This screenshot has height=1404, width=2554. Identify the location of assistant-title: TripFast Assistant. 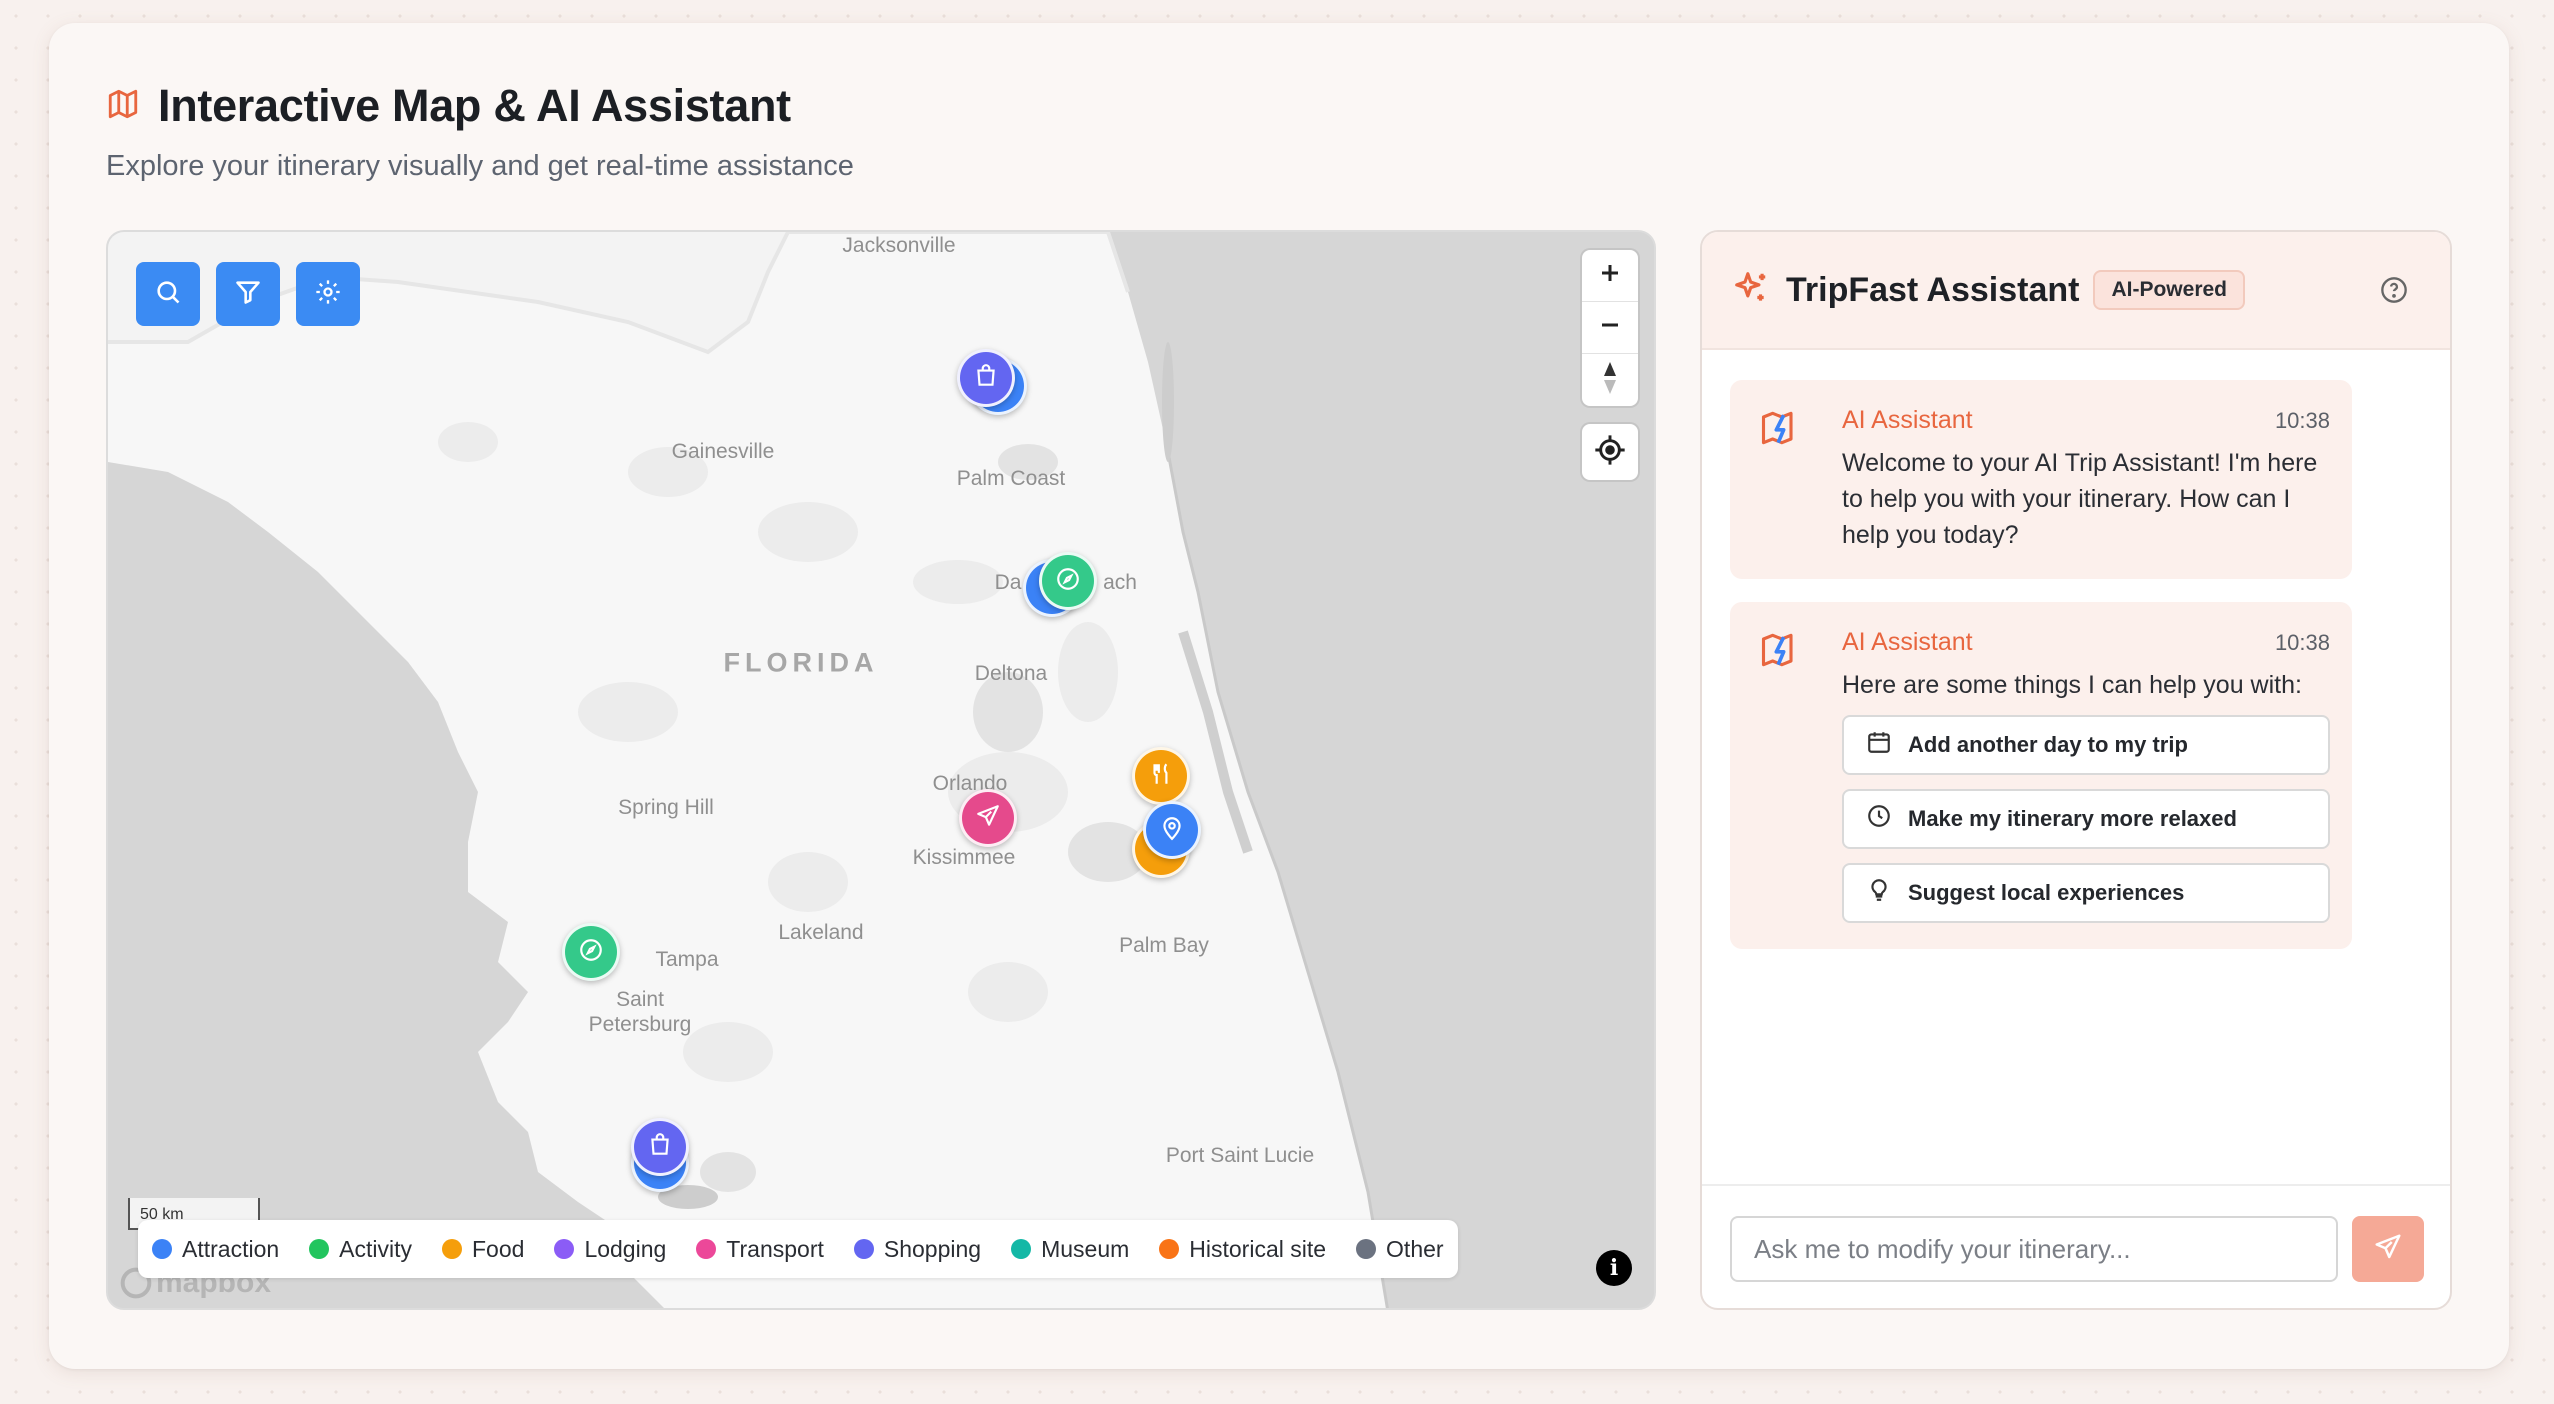
(1933, 289).